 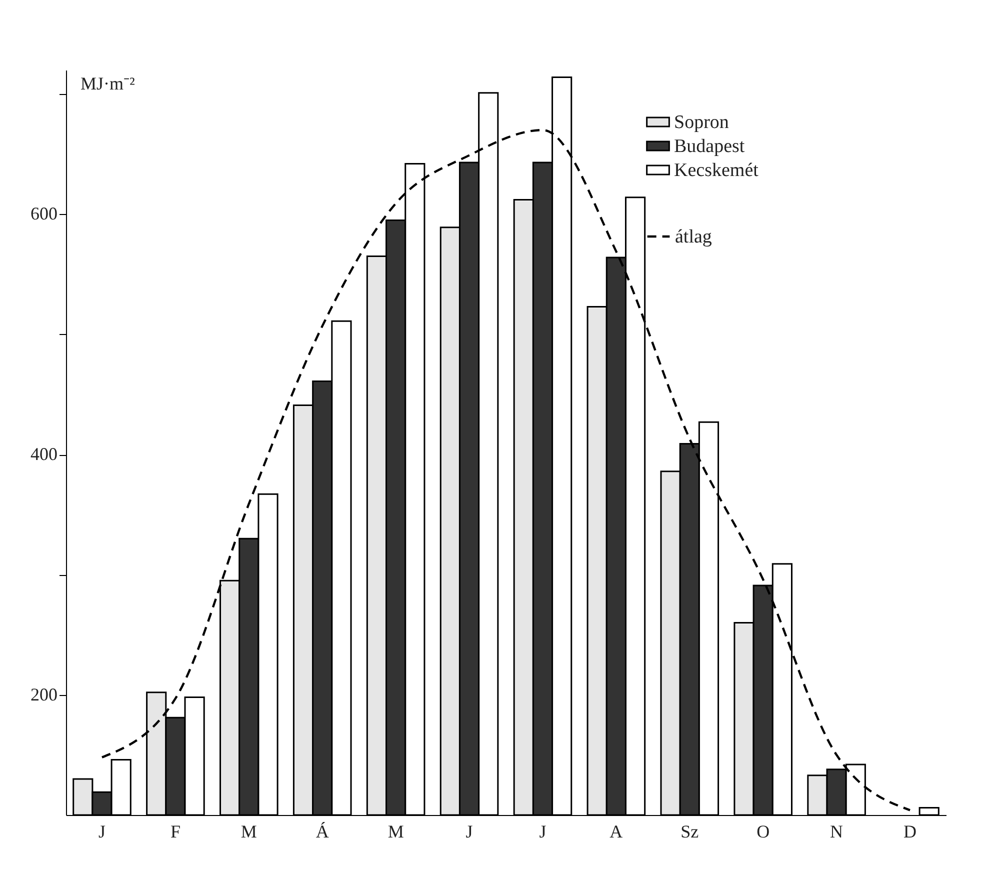 What do you see at coordinates (763, 832) in the screenshot?
I see `x-tick-label: O` at bounding box center [763, 832].